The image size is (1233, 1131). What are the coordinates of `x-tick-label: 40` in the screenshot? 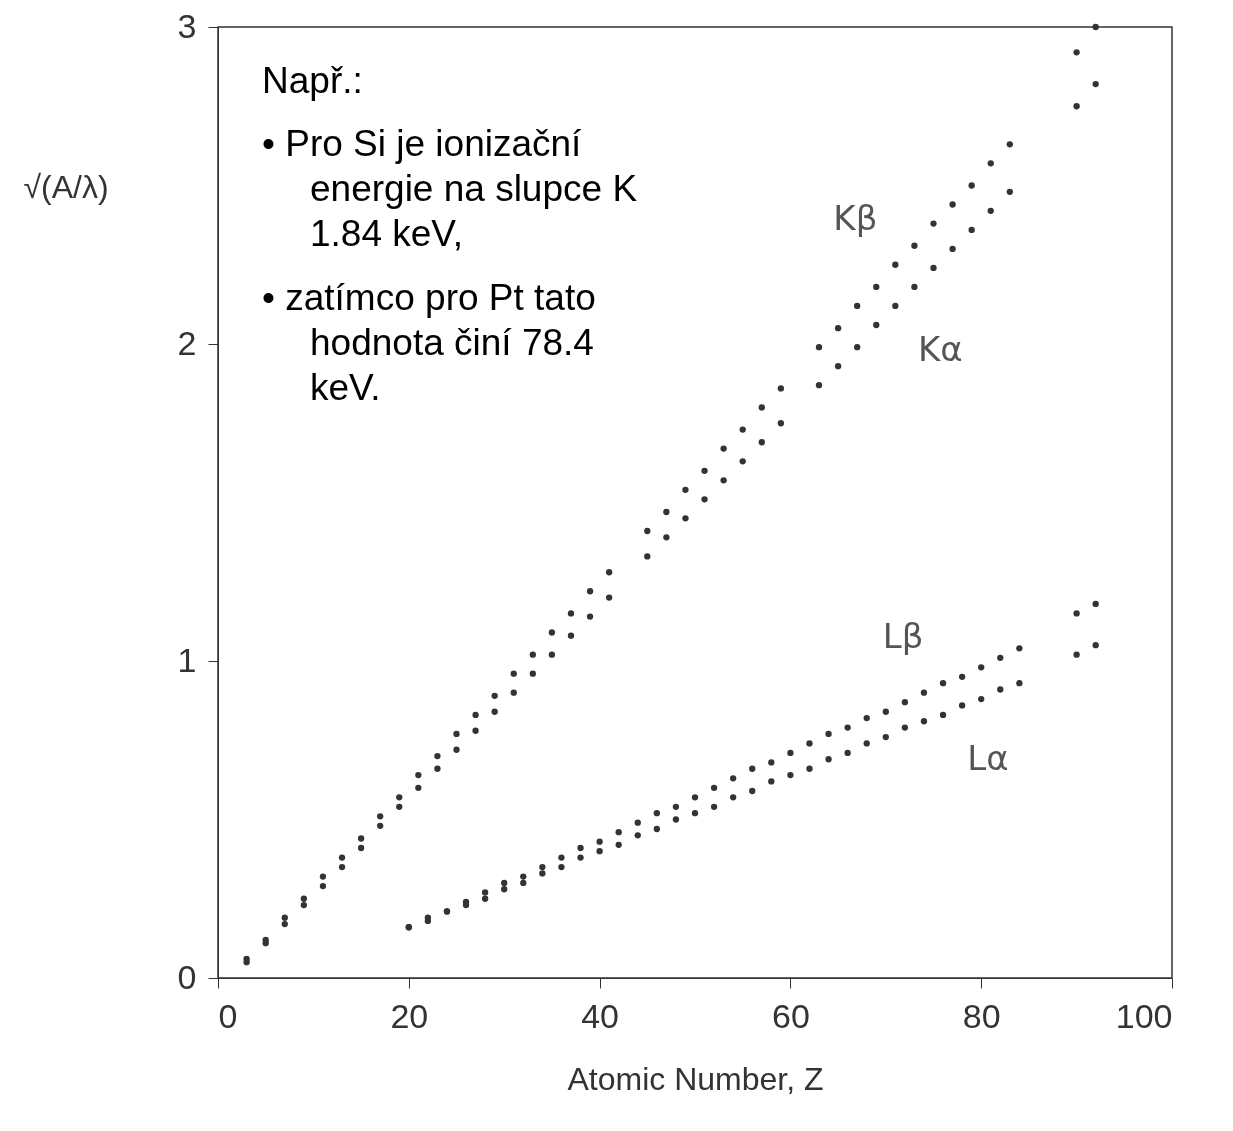 It's located at (600, 1015).